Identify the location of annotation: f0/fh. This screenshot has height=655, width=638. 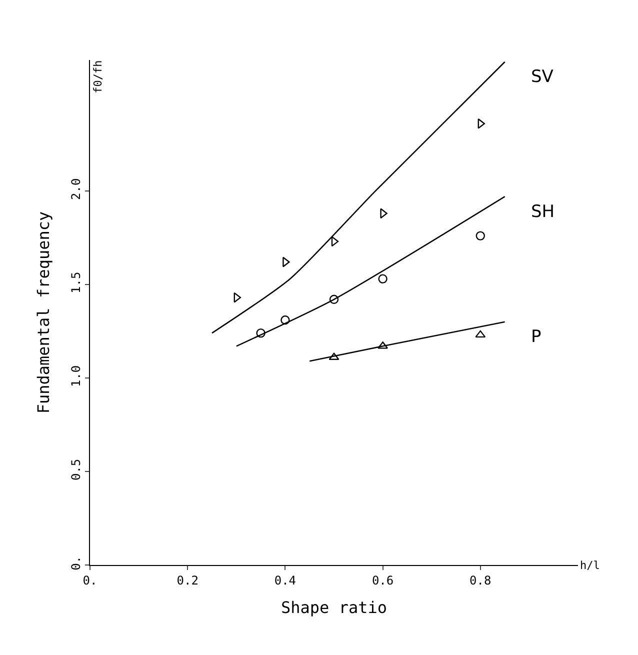
(98, 77).